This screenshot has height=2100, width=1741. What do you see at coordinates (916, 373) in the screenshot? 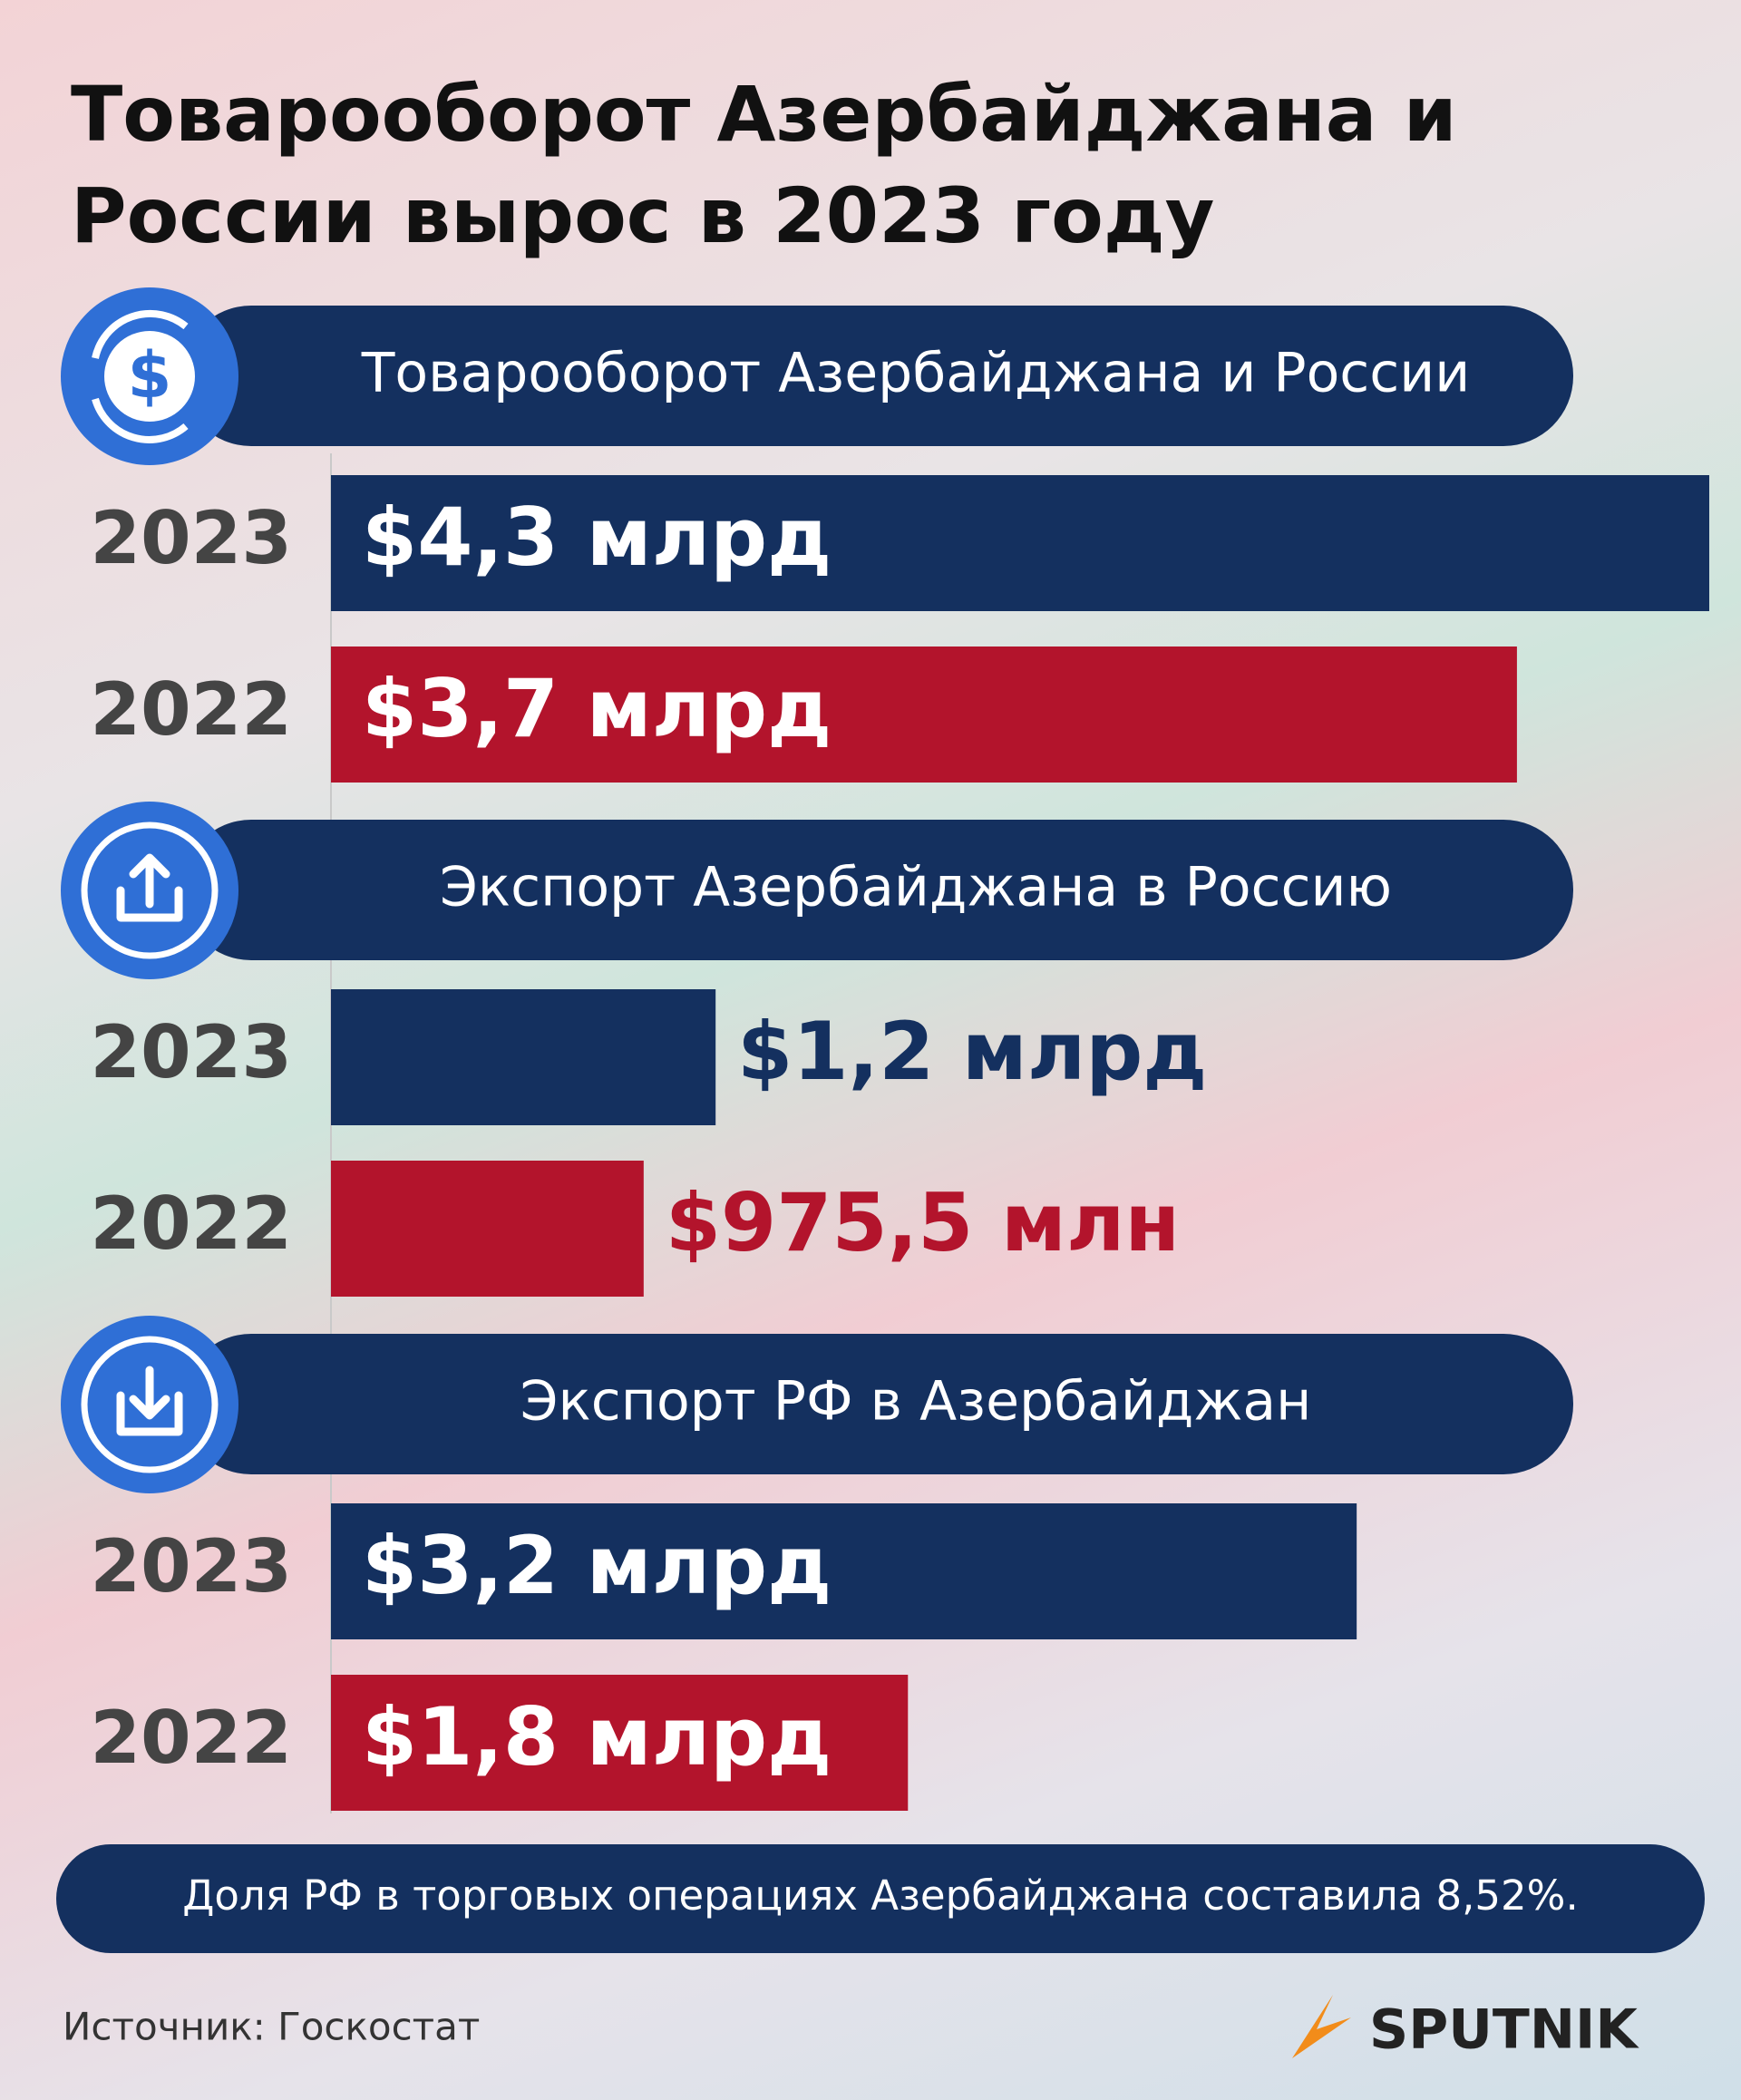
I see `group-title: Товарооборот Азербайджана и России` at bounding box center [916, 373].